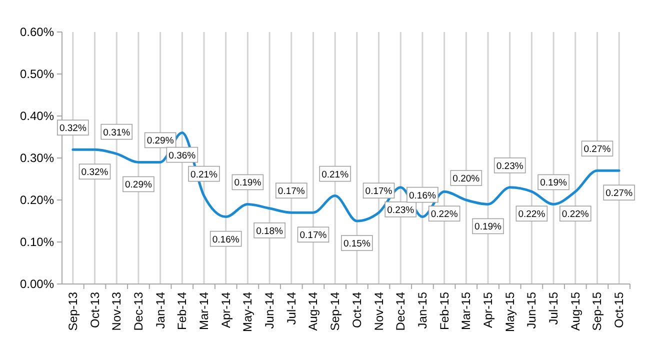 The height and width of the screenshot is (350, 650). I want to click on y-tick-label: 0.60%, so click(37, 32).